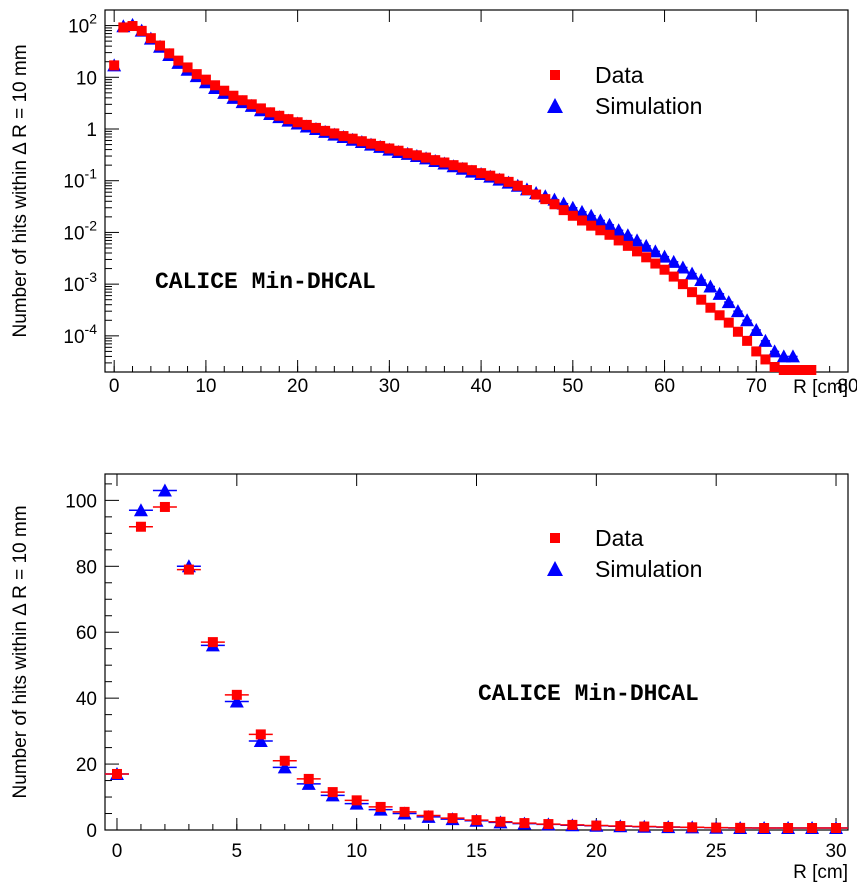 This screenshot has width=857, height=884. I want to click on legend-marker-triangle, so click(555, 568).